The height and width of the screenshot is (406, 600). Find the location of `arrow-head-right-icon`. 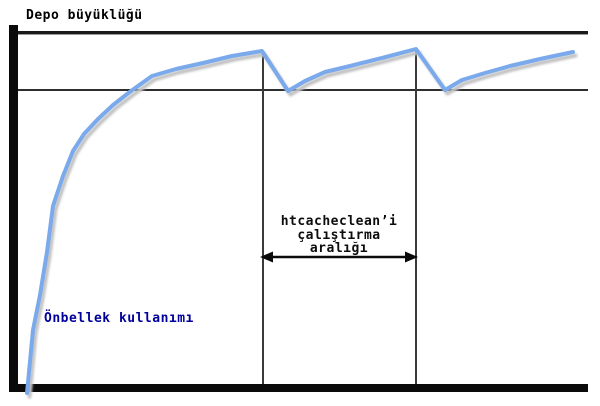

arrow-head-right-icon is located at coordinates (411, 257).